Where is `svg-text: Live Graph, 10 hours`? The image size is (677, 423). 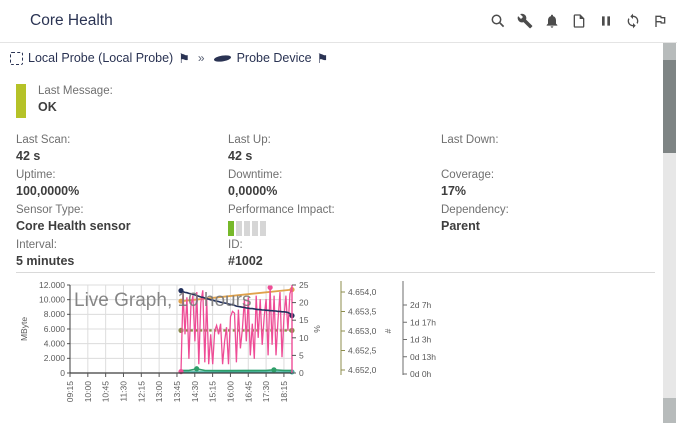
svg-text: Live Graph, 10 hours is located at coordinates (162, 300).